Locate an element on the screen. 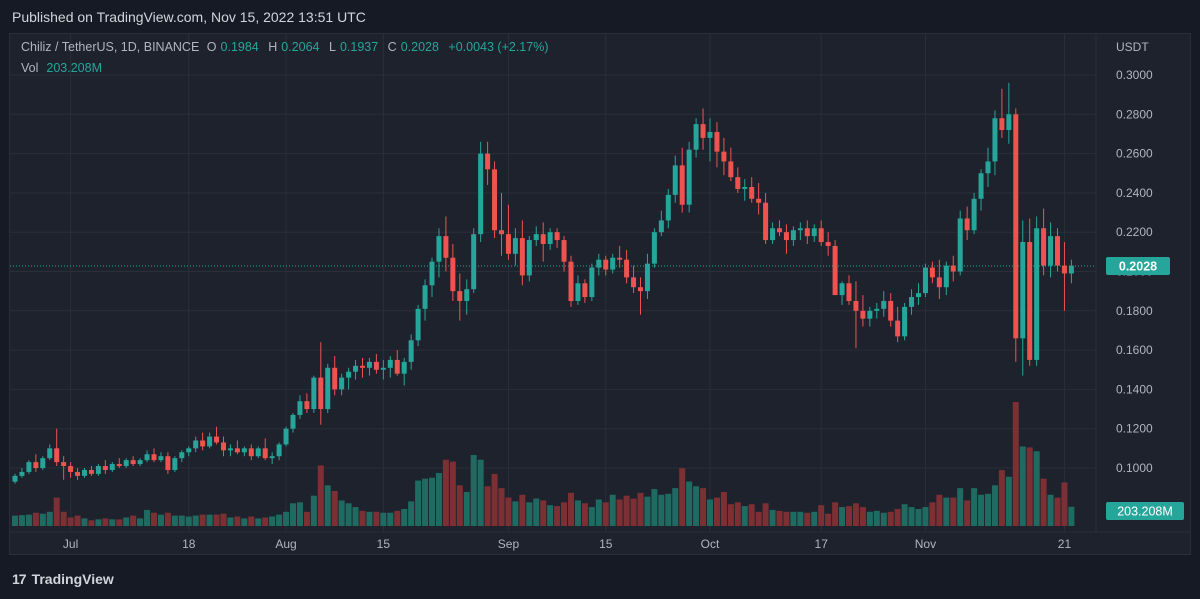 The image size is (1200, 599). tradingview-logo-icon: 17 is located at coordinates (19, 579).